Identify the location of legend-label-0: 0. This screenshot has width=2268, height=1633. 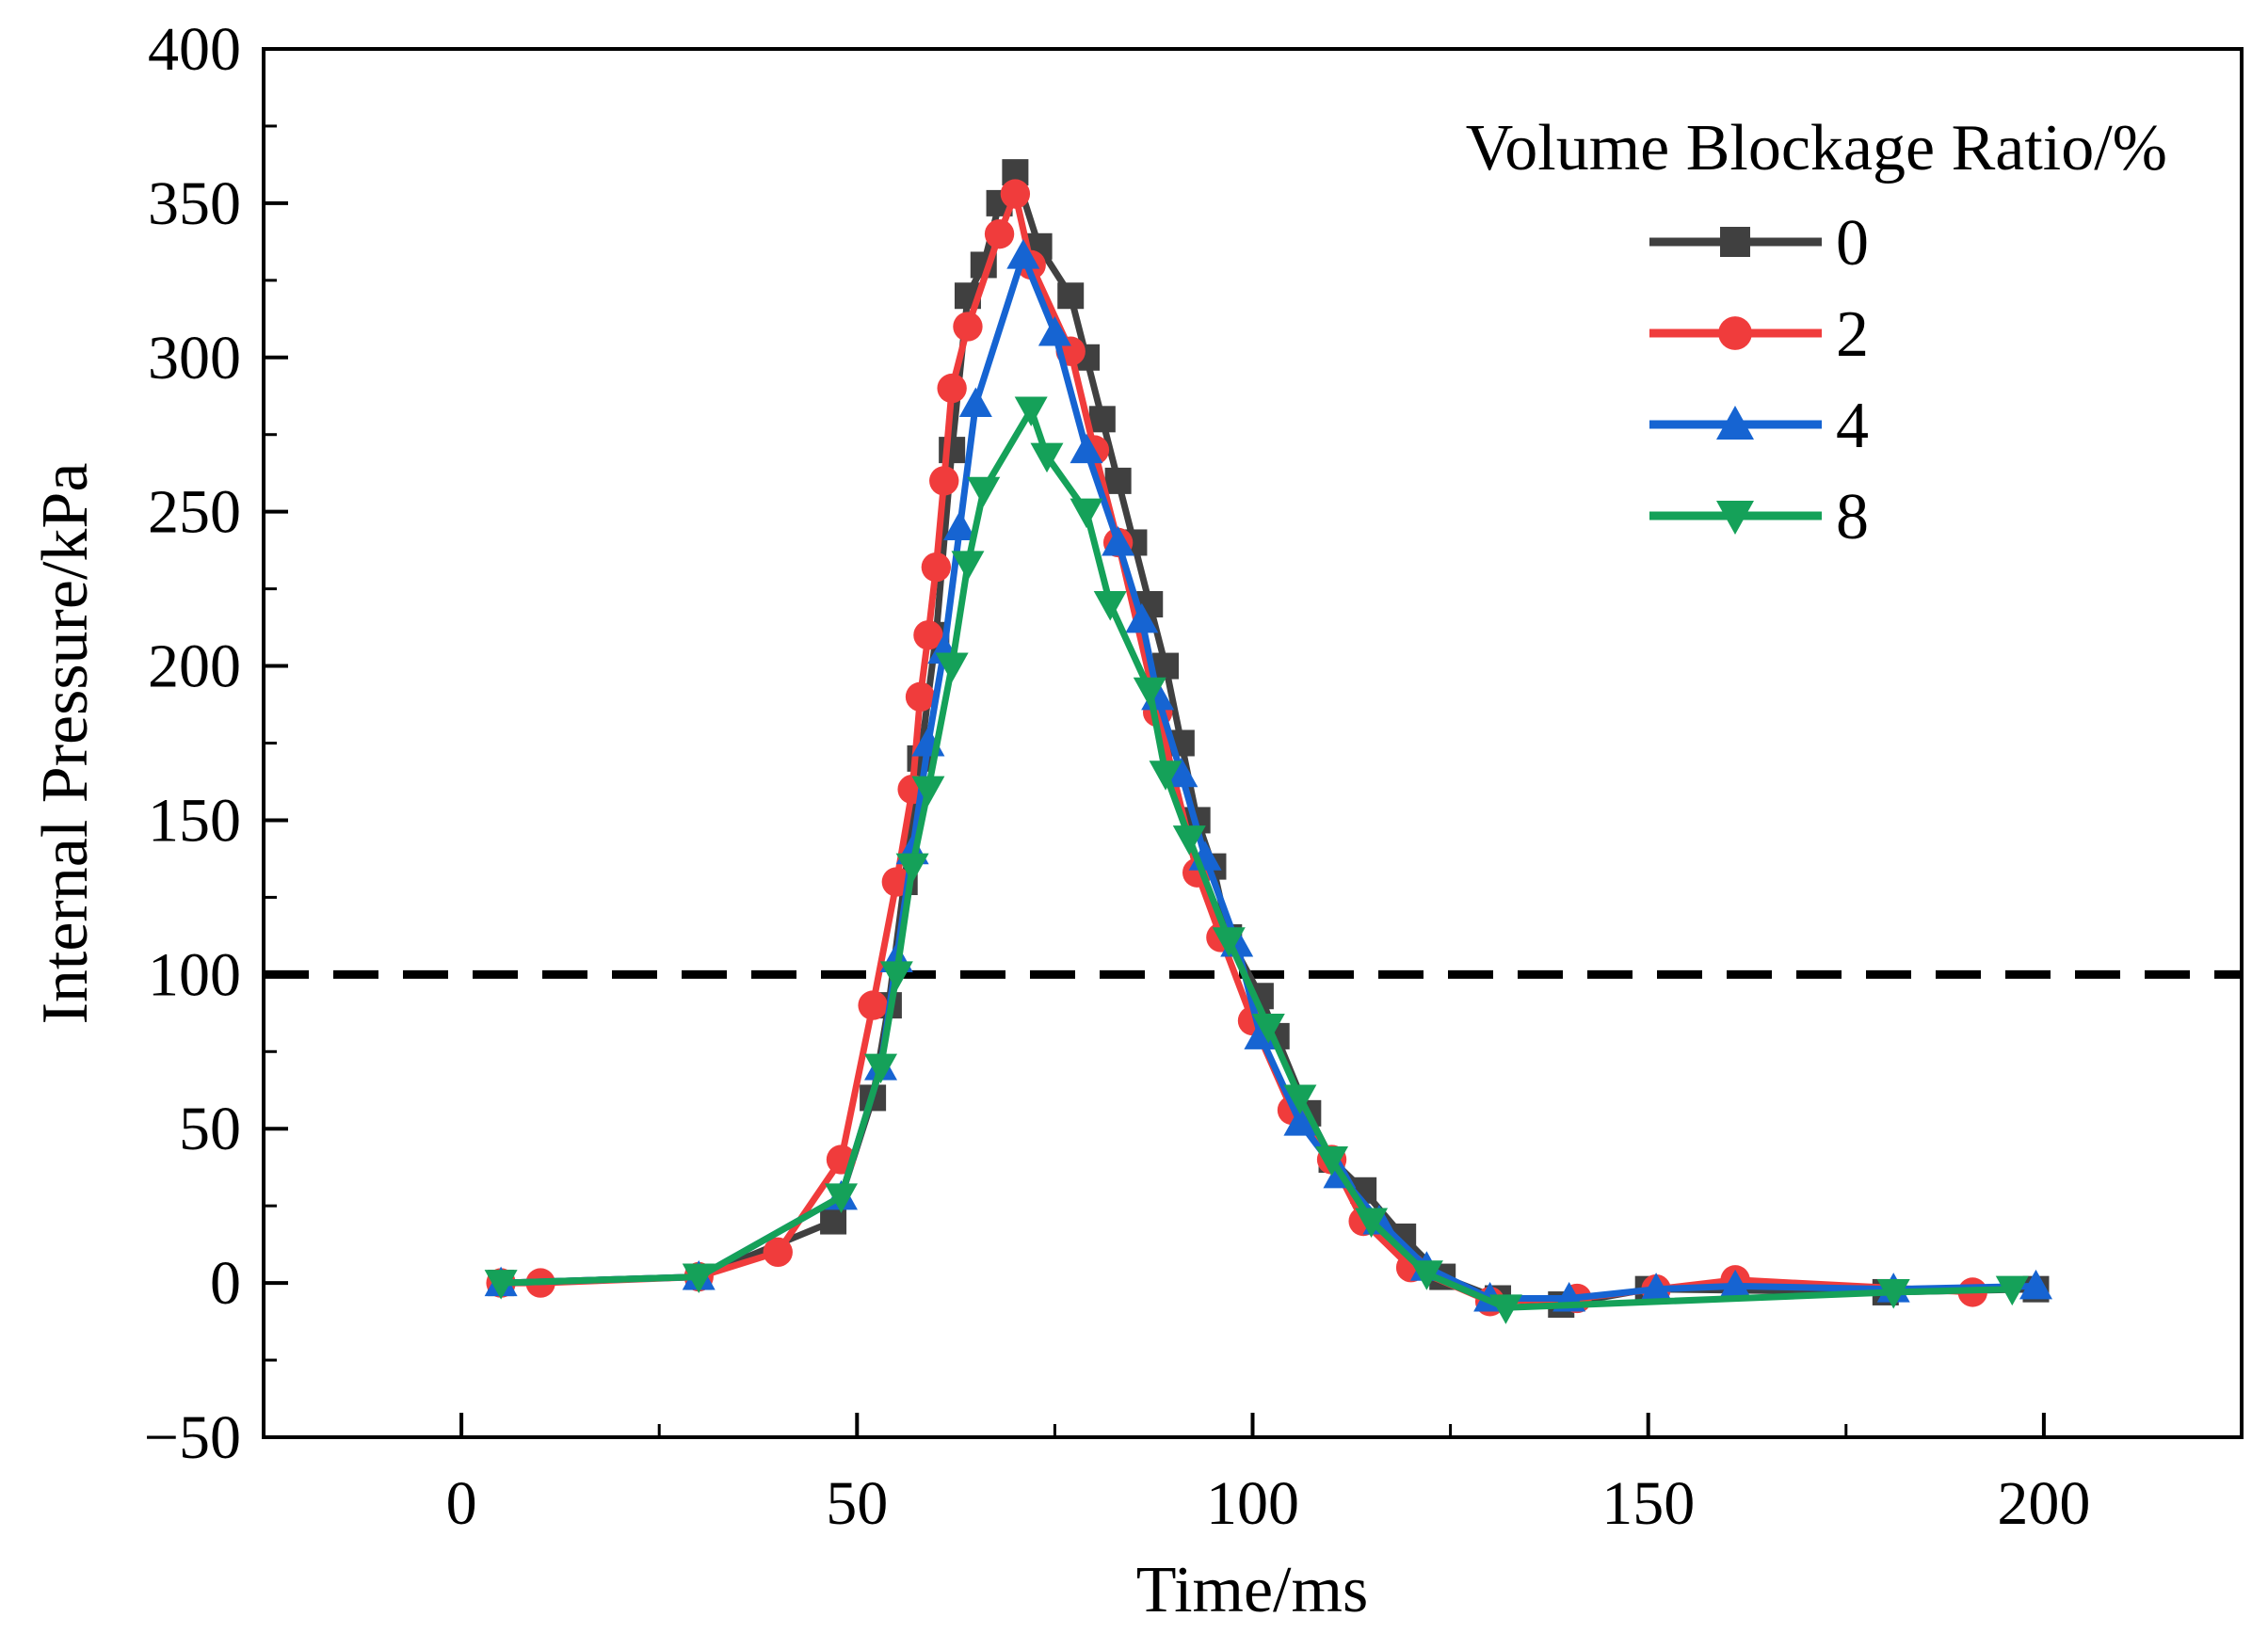
(1852, 243).